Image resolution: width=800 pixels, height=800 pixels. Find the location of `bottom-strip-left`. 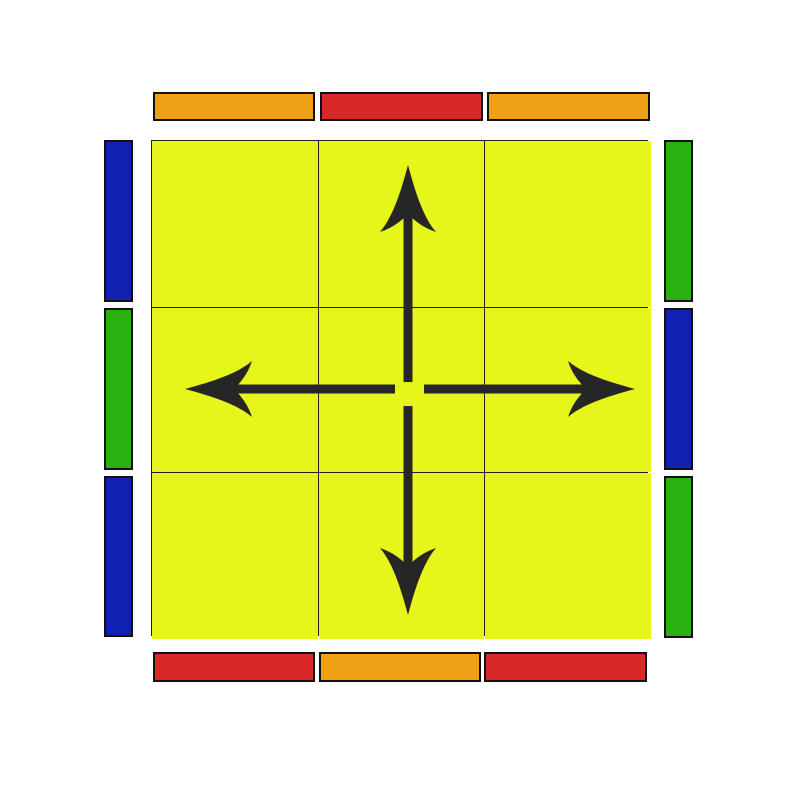

bottom-strip-left is located at coordinates (234, 667).